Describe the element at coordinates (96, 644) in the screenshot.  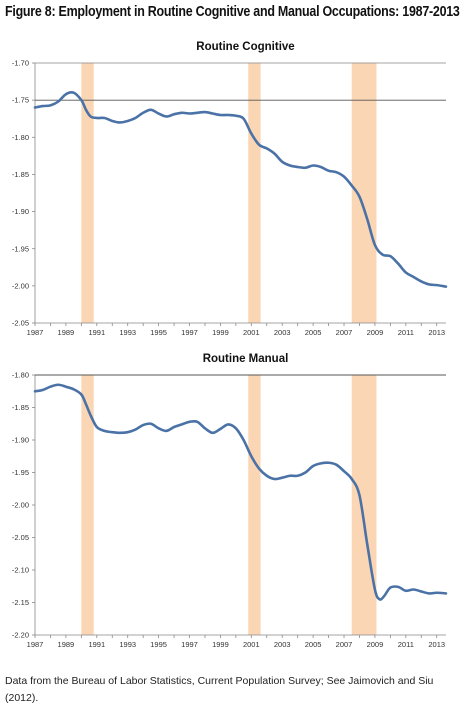
I see `chart1-x-tick-label-2: 1991` at that location.